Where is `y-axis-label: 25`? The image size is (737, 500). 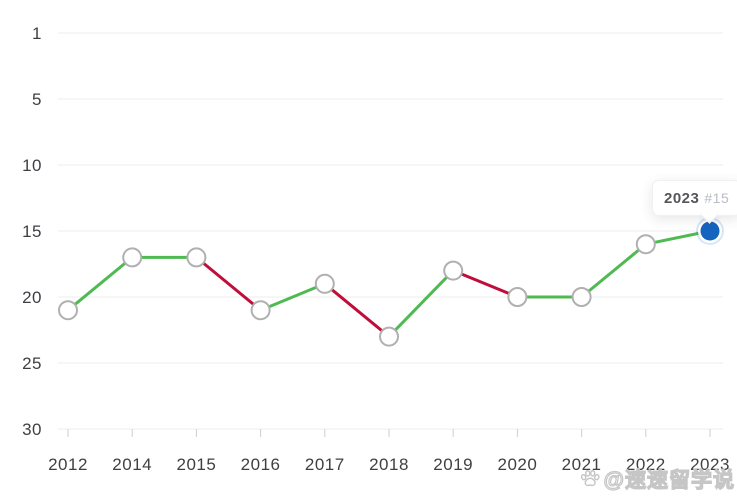
y-axis-label: 25 is located at coordinates (32, 363).